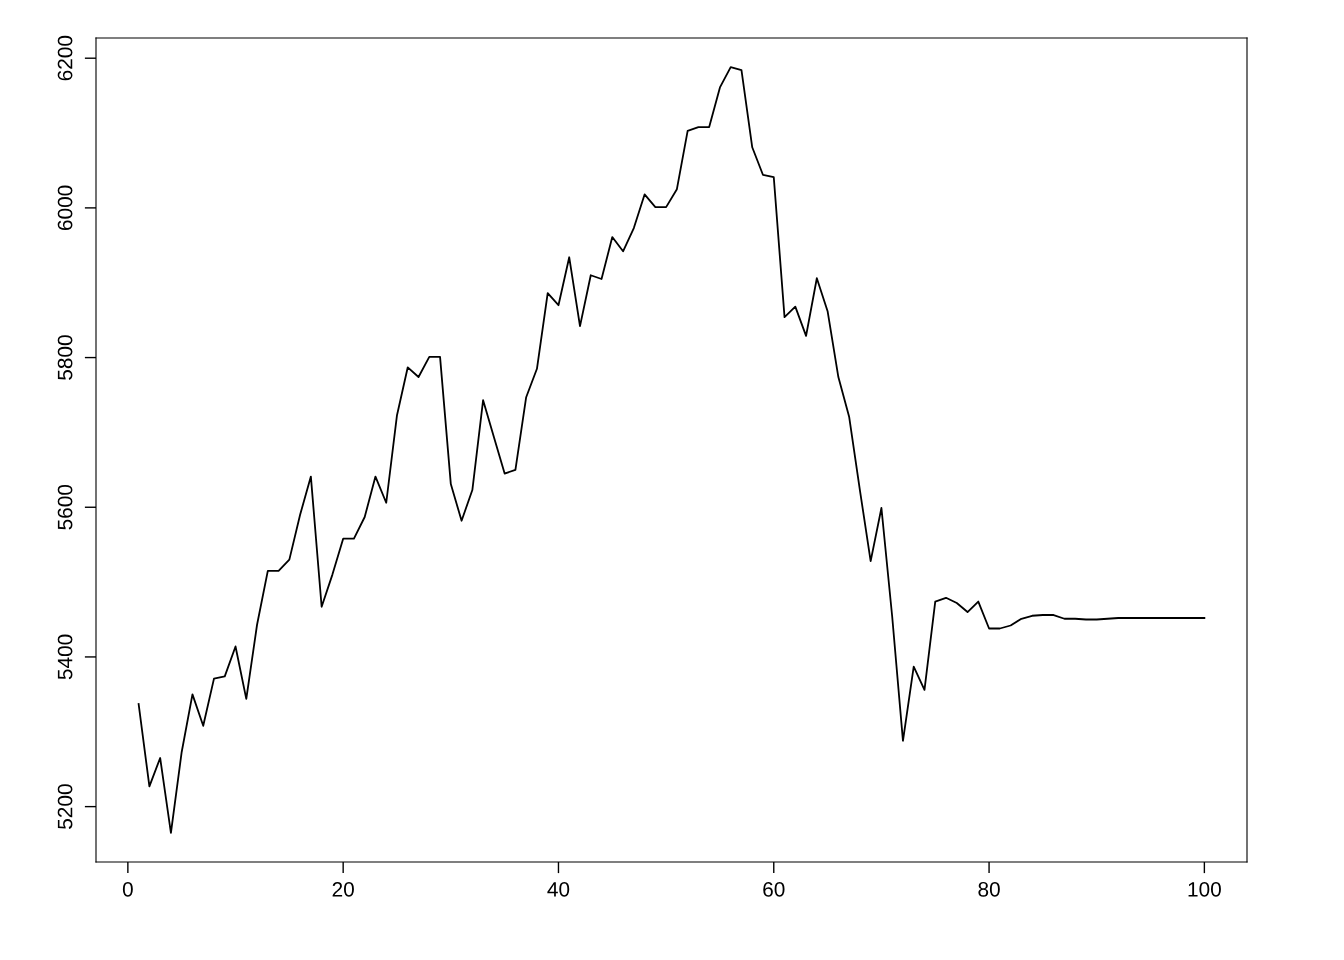 This screenshot has width=1344, height=960. Describe the element at coordinates (65, 58) in the screenshot. I see `y-tick-label: 6200` at that location.